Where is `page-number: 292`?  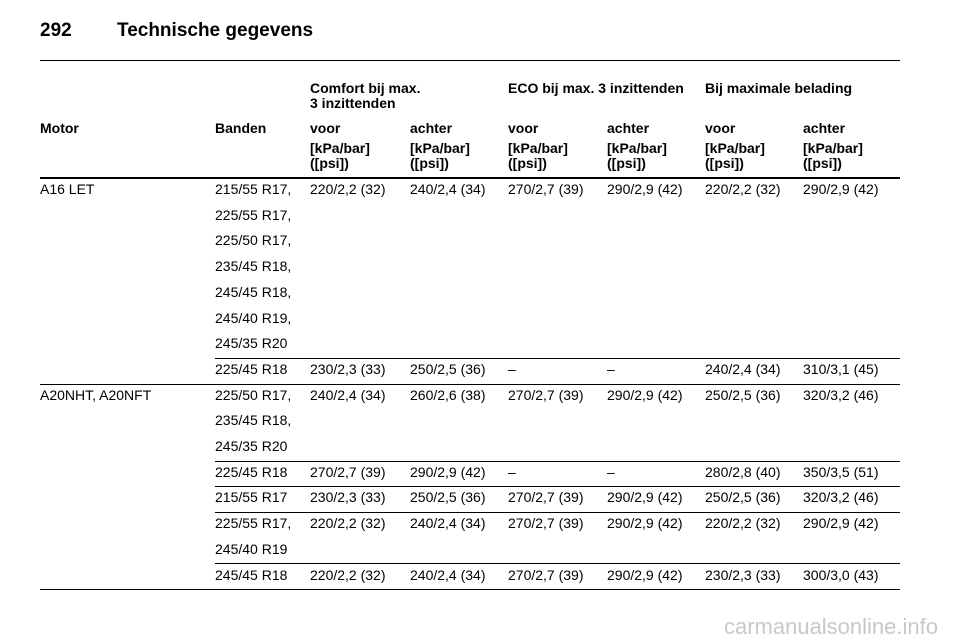
page-number: 292 is located at coordinates (56, 30).